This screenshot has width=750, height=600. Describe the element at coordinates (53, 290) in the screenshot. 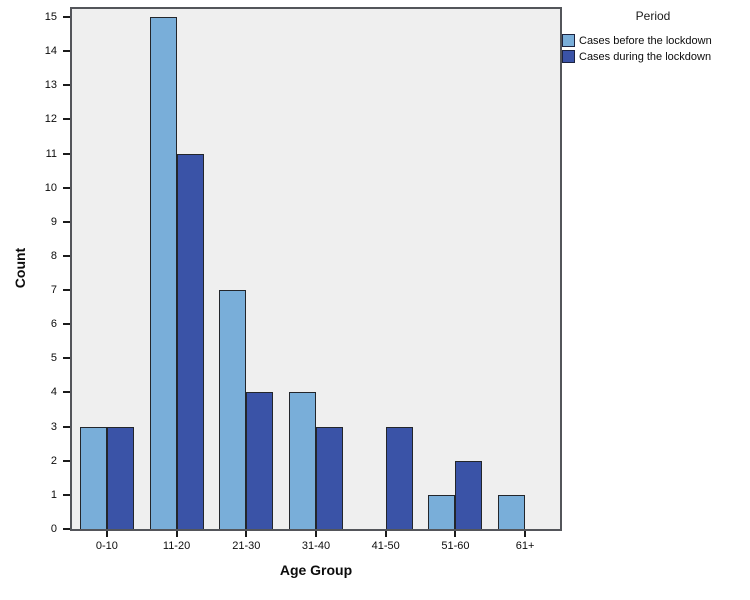

I see `y-tick-label: 7` at that location.